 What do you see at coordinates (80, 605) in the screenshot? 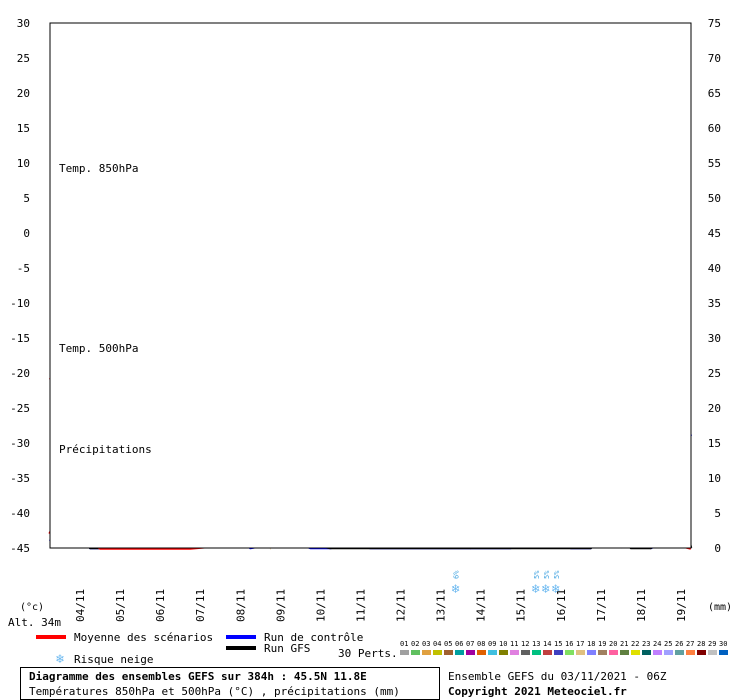
I see `x-date-label: 04/11` at bounding box center [80, 605].